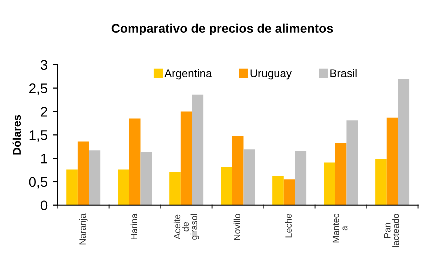 This screenshot has height=265, width=445. What do you see at coordinates (271, 75) in the screenshot?
I see `legend-label: Uruguay` at bounding box center [271, 75].